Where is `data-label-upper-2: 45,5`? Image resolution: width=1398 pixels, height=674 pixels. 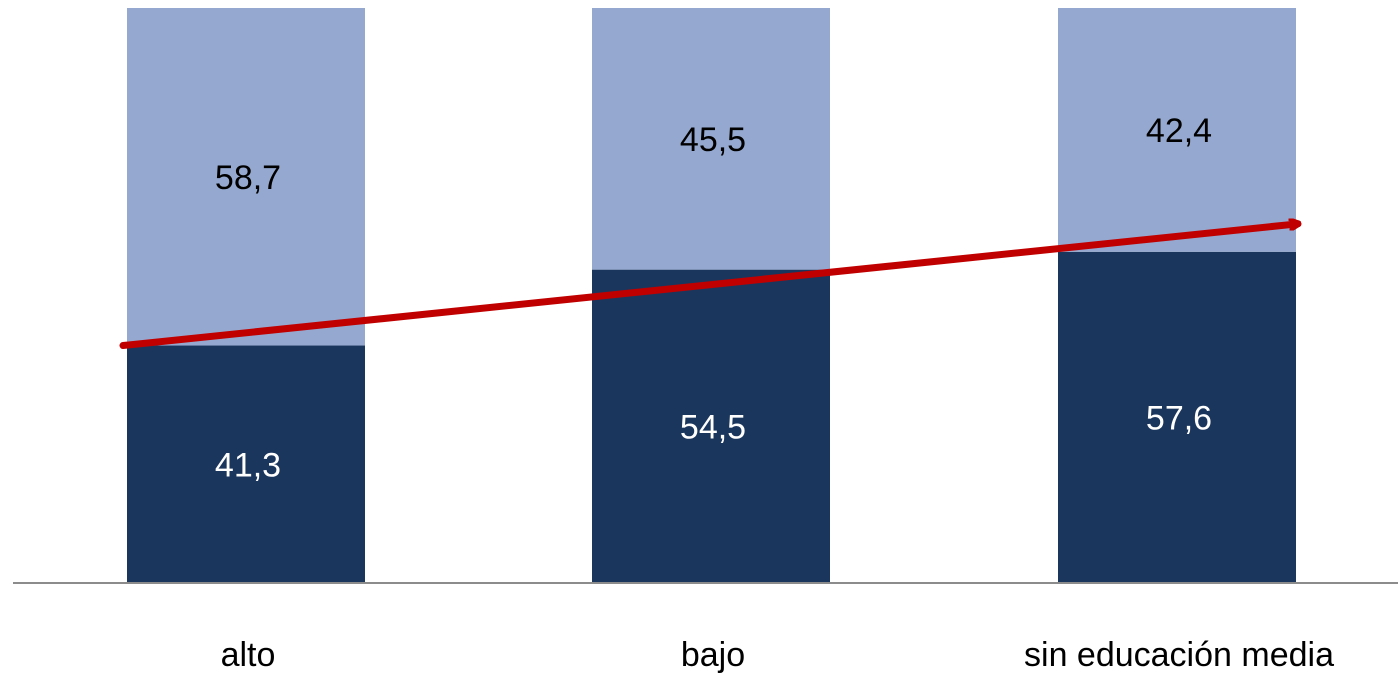 data-label-upper-2: 45,5 is located at coordinates (713, 140).